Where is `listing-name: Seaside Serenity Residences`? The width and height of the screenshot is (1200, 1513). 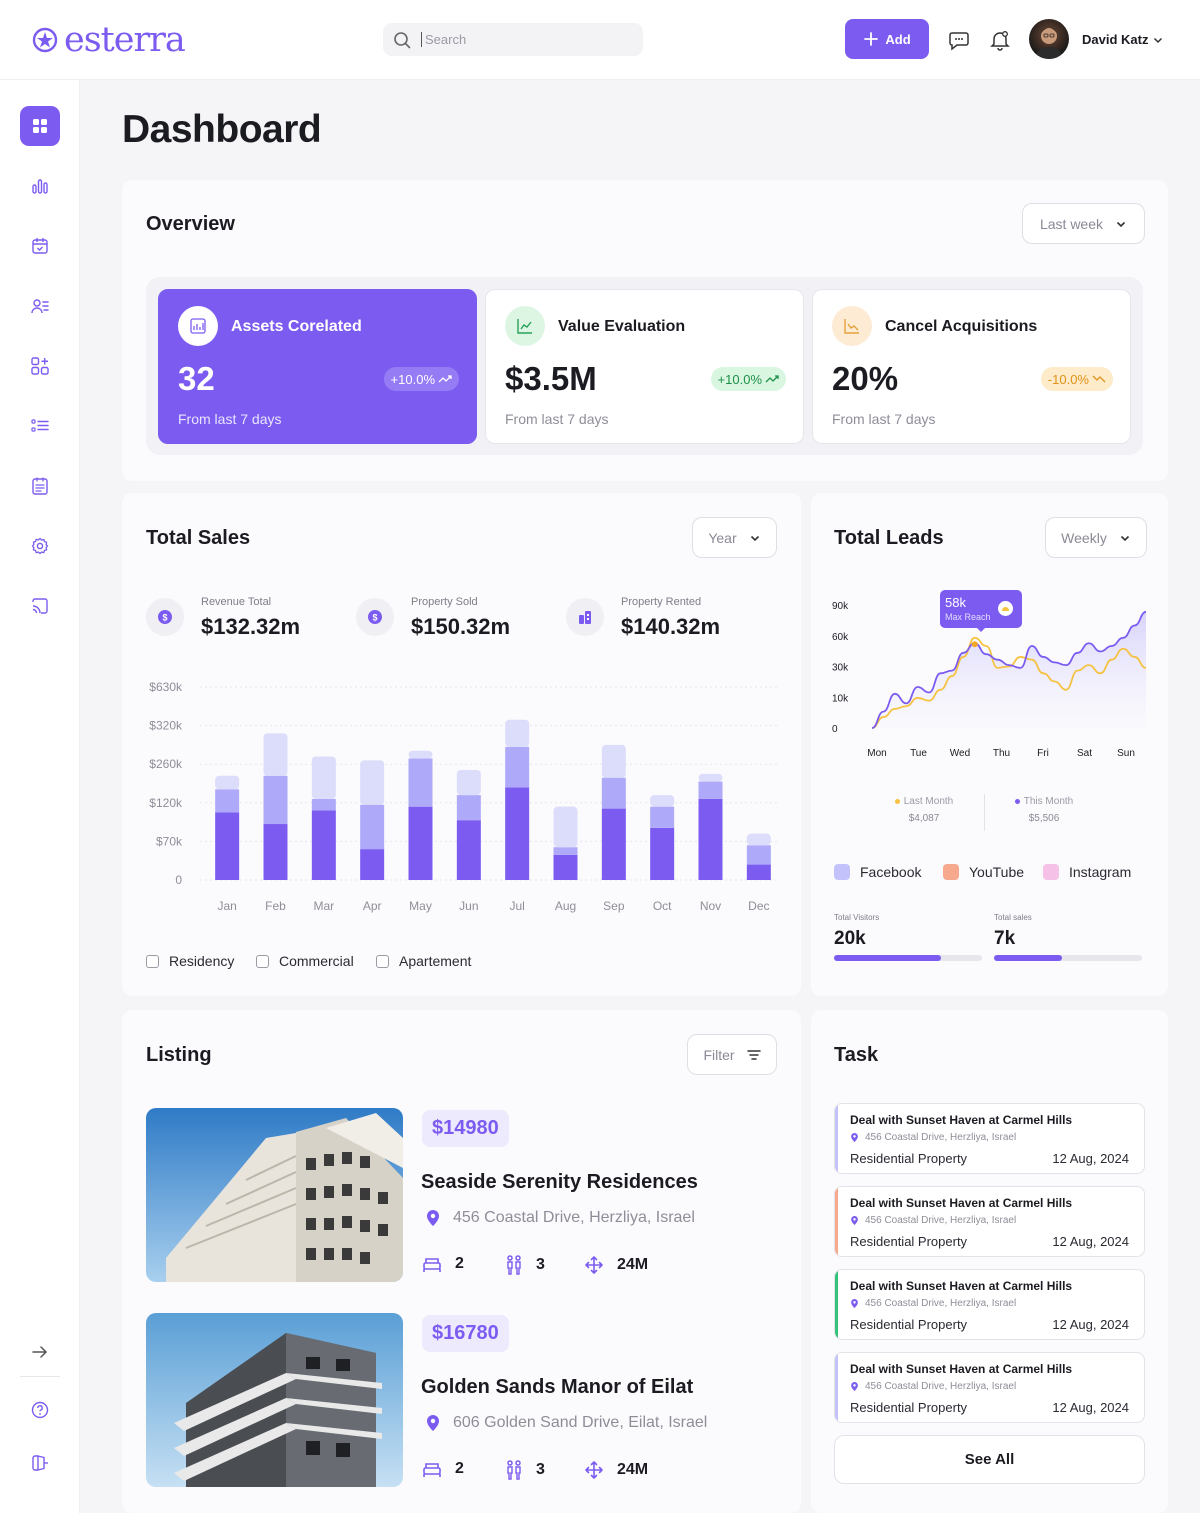
listing-name: Seaside Serenity Residences is located at coordinates (559, 1182).